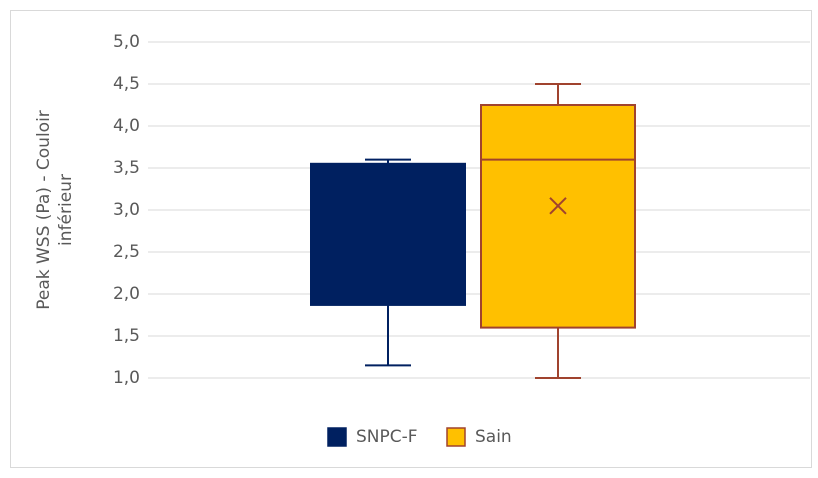  What do you see at coordinates (126, 336) in the screenshot?
I see `y-tick-label: 1,5` at bounding box center [126, 336].